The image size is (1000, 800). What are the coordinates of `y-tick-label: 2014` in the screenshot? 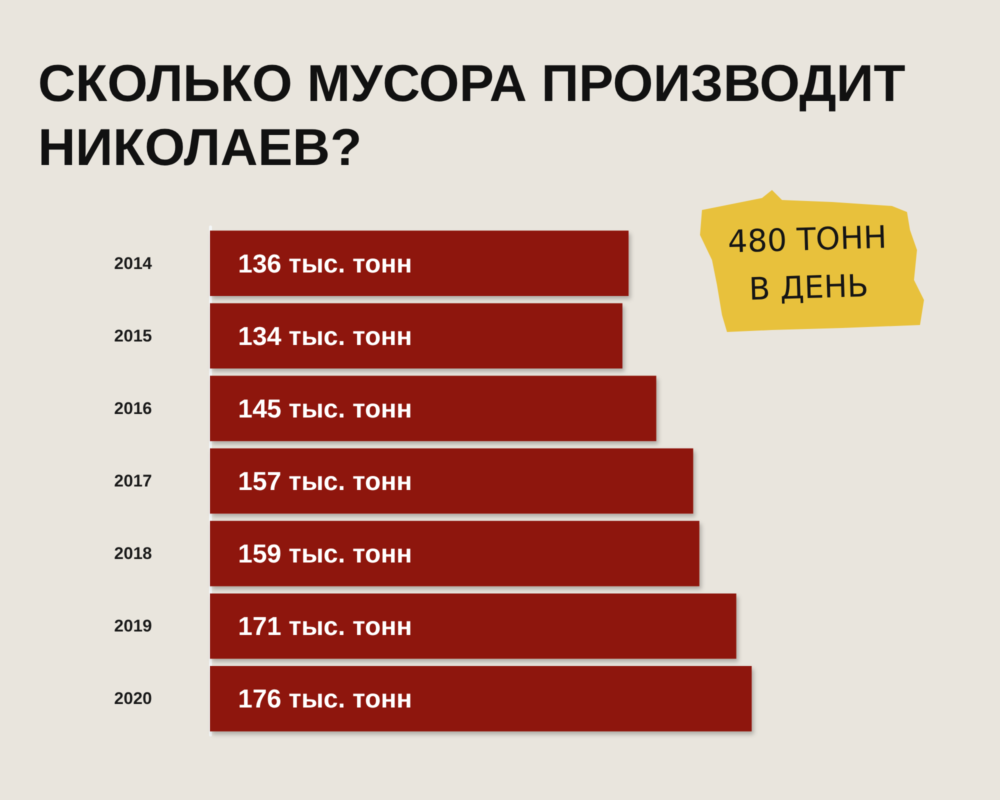 It's located at (133, 263).